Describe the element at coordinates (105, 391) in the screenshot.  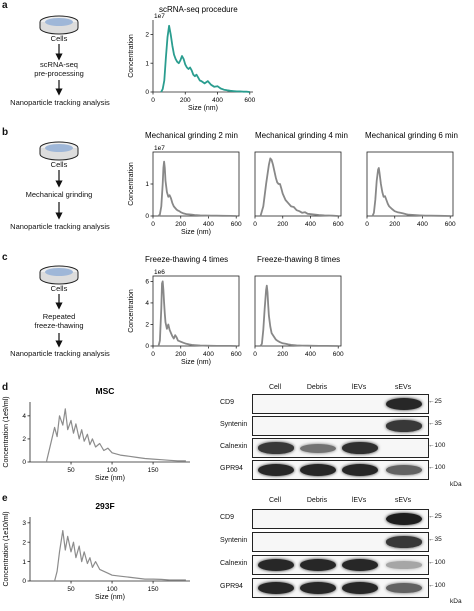
I see `chart-title: MSC` at that location.